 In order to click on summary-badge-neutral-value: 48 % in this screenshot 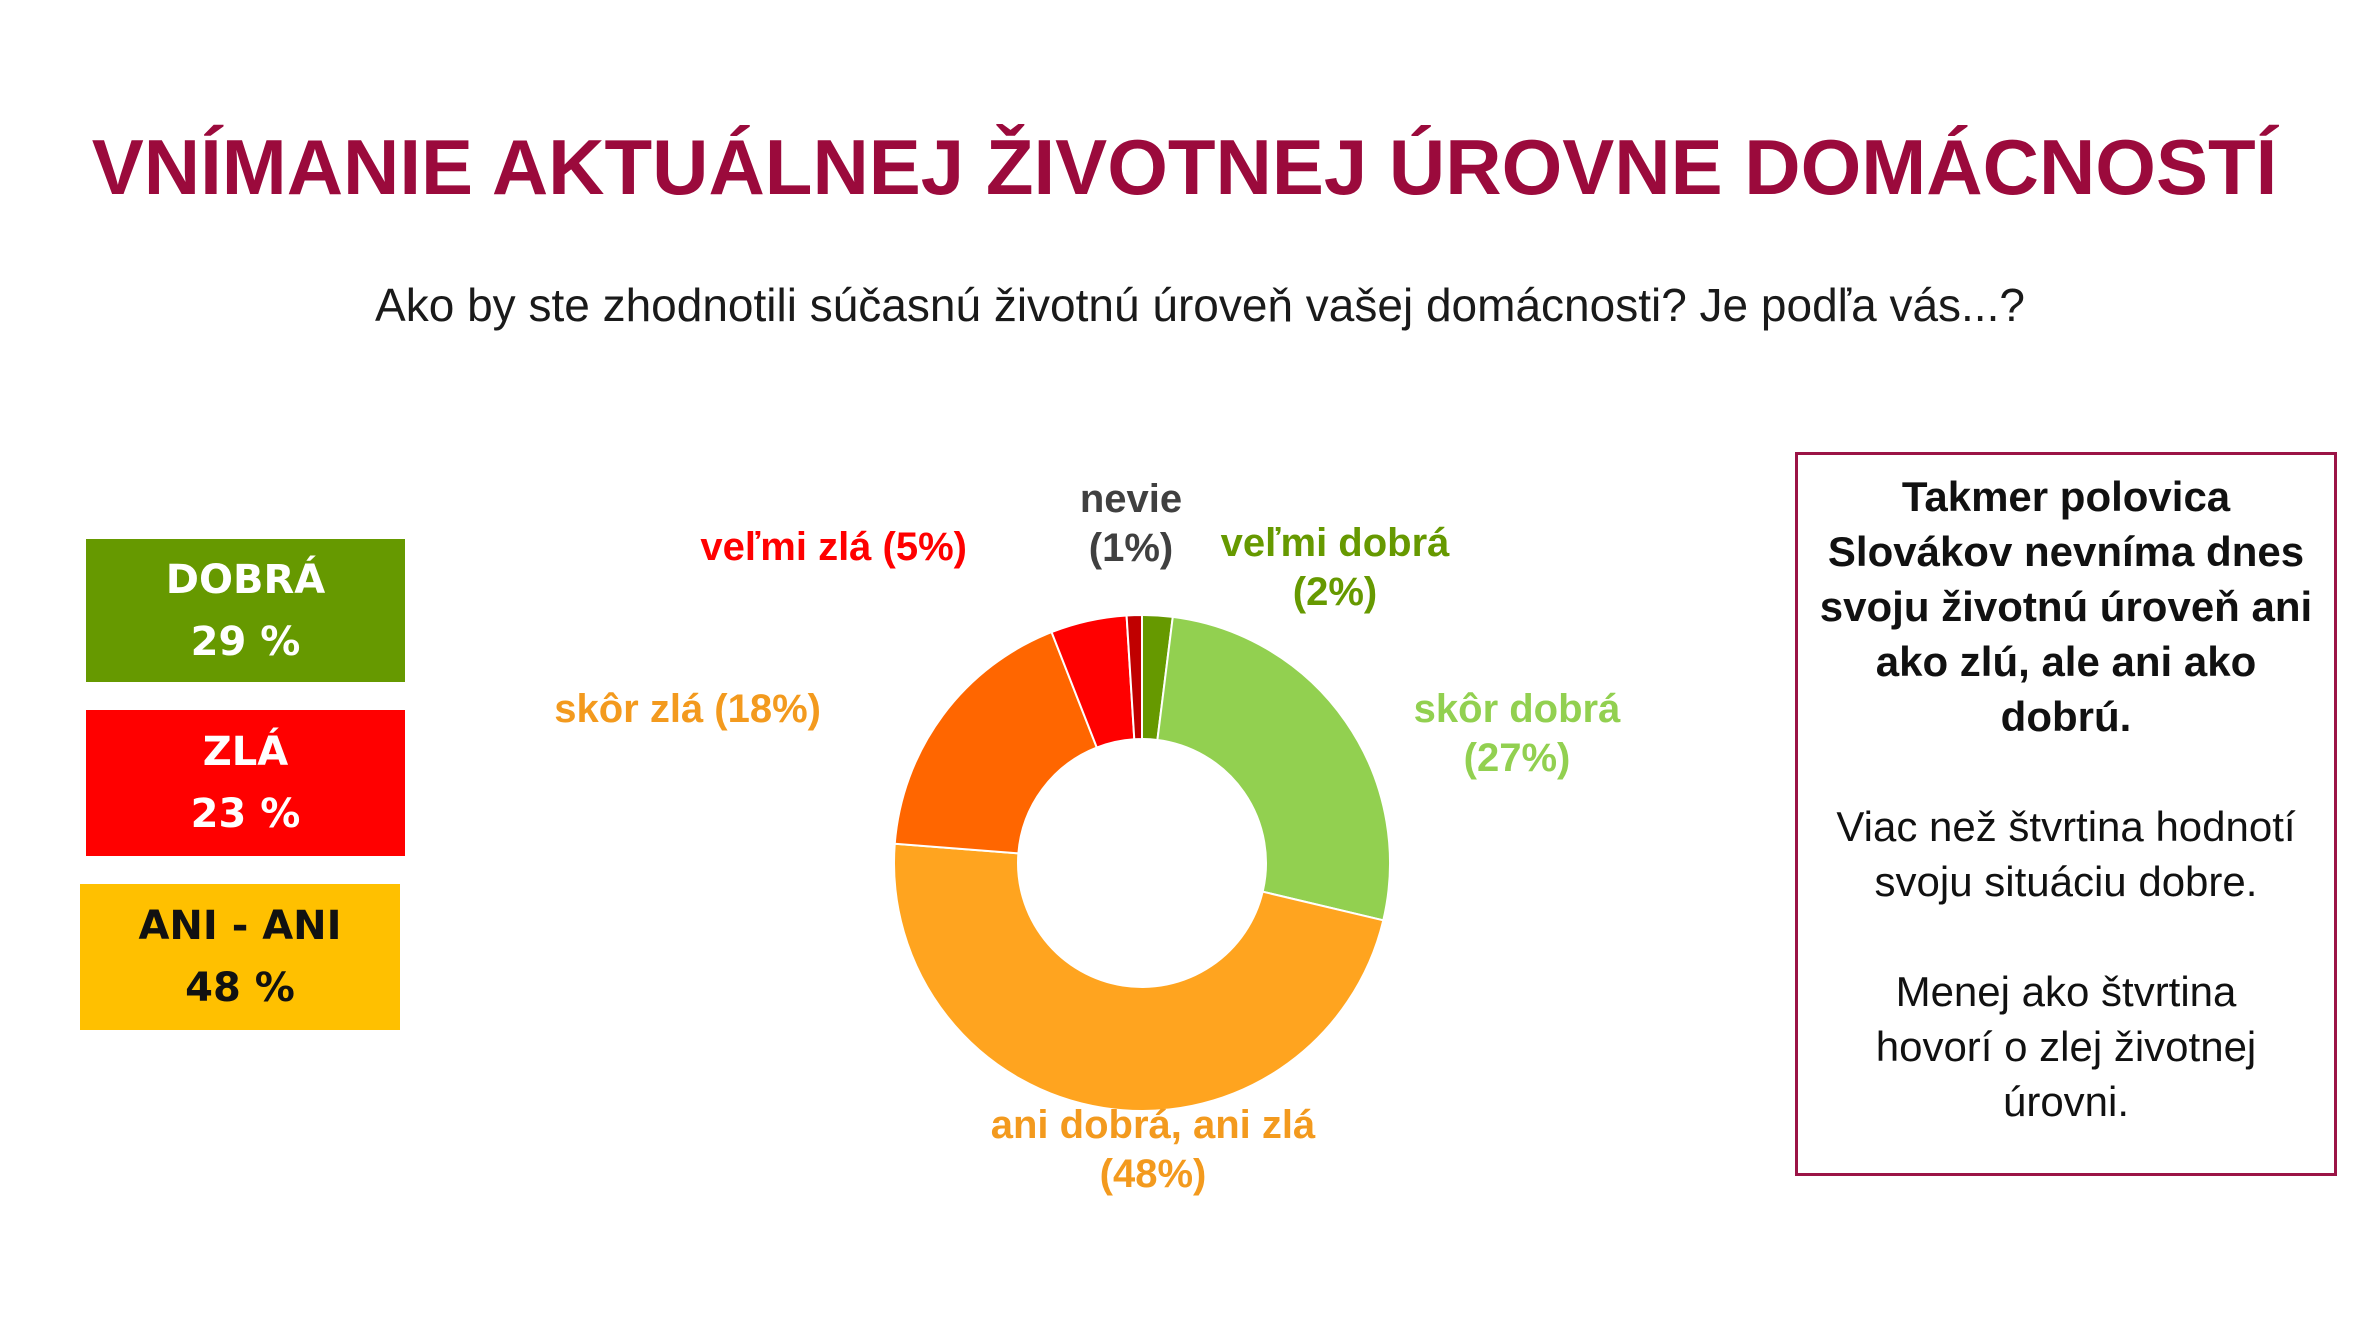, I will do `click(240, 988)`.